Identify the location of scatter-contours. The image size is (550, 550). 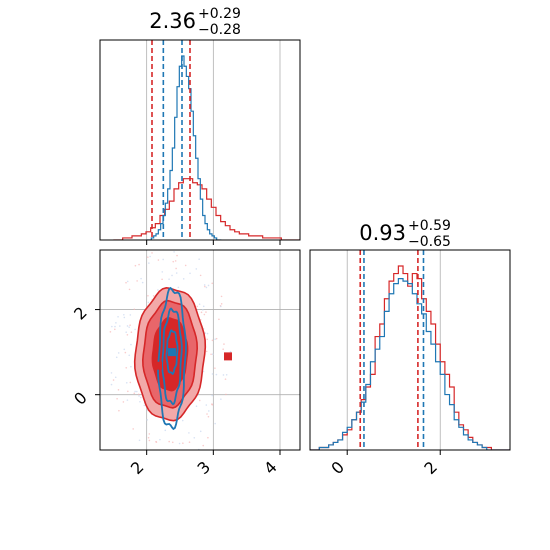
(170, 352).